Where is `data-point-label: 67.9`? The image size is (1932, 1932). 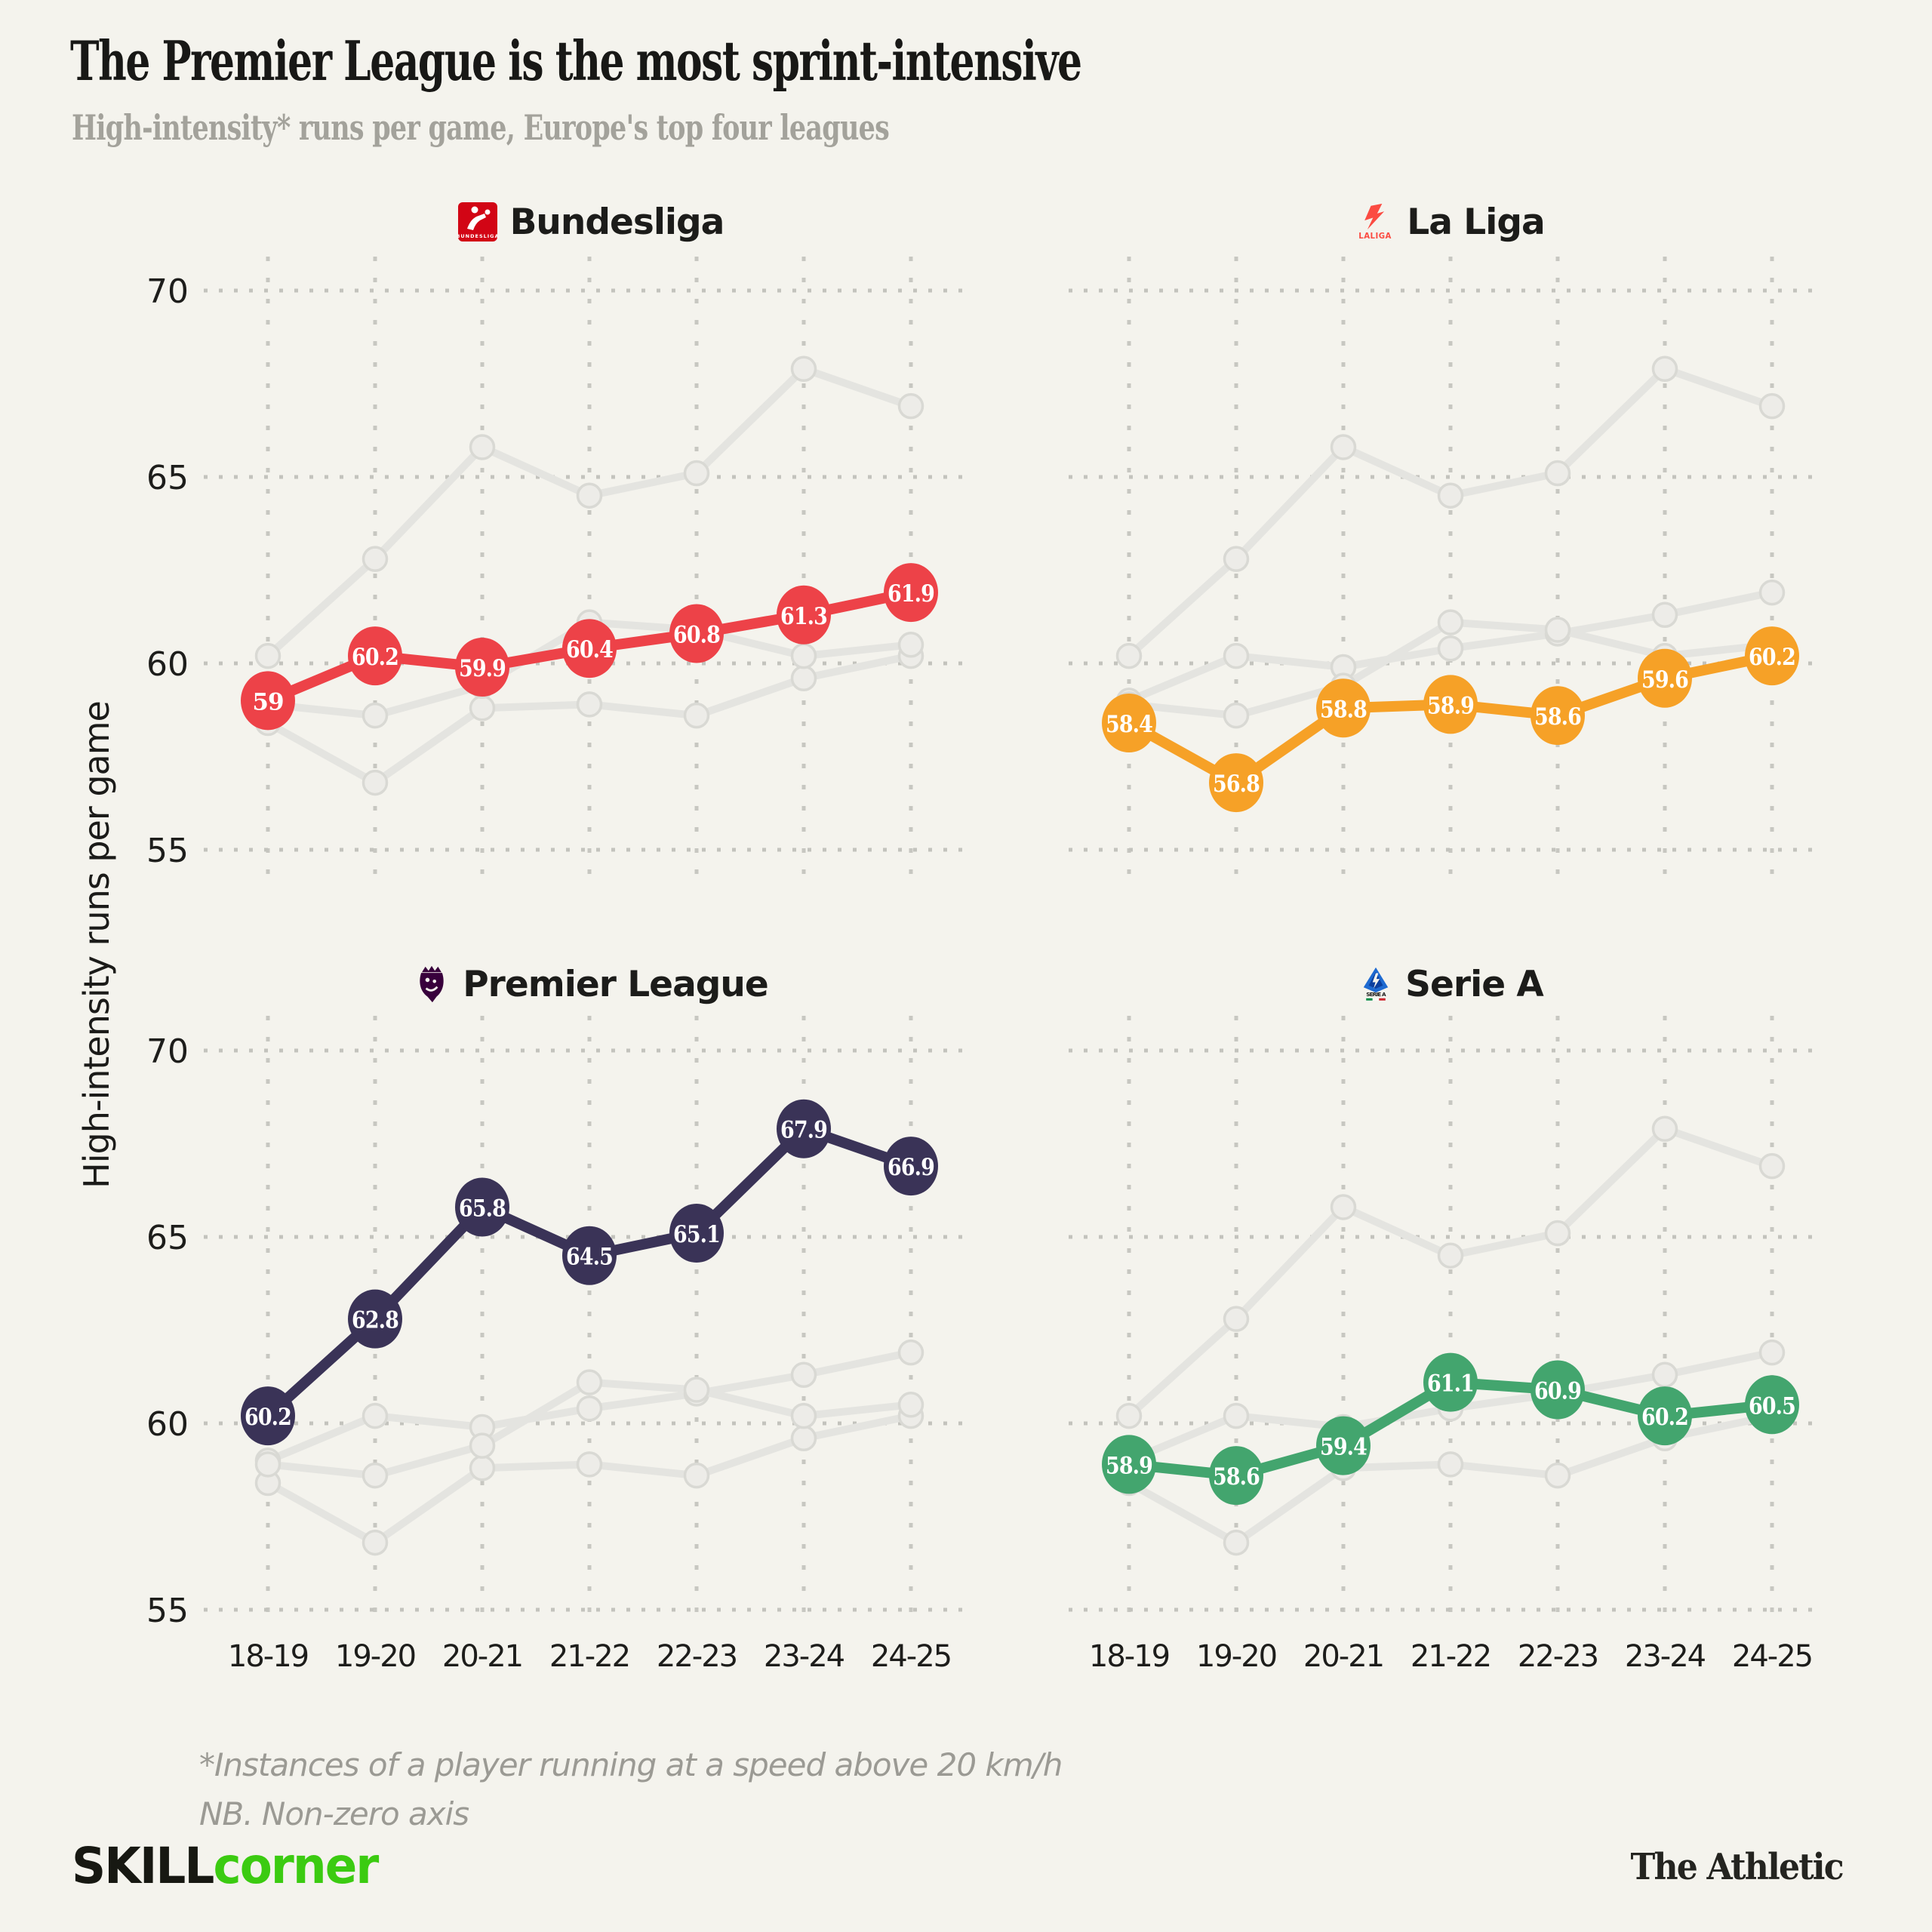
data-point-label: 67.9 is located at coordinates (803, 1130).